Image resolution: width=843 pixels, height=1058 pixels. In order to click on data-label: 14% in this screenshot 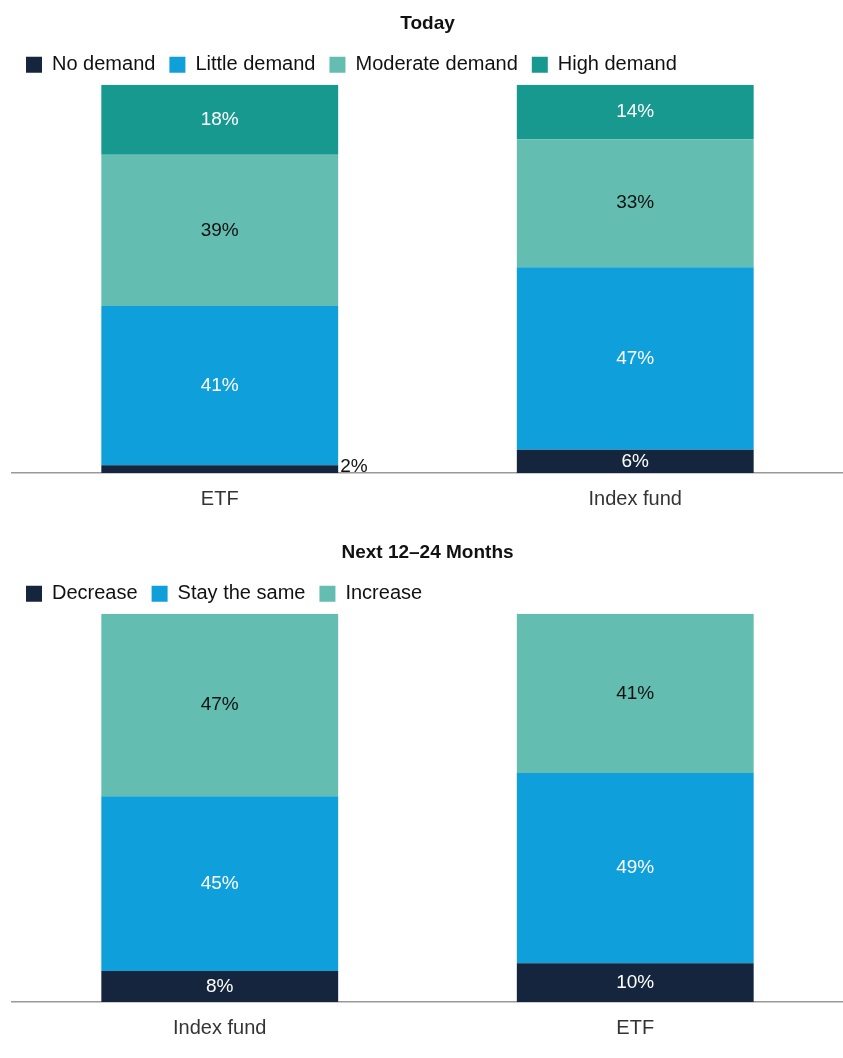, I will do `click(635, 111)`.